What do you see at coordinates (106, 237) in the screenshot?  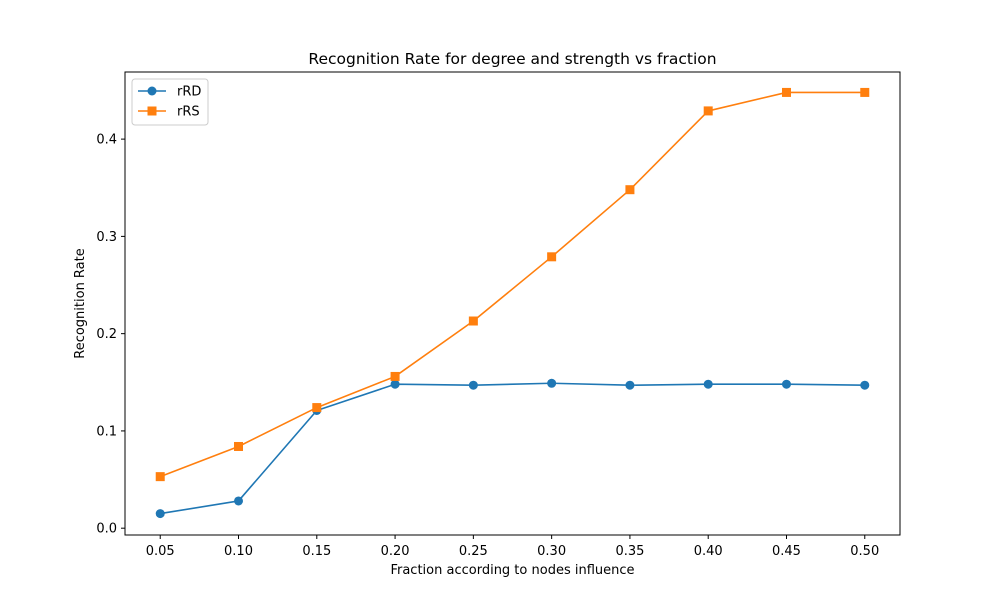 I see `y-tick-label: 0.3` at bounding box center [106, 237].